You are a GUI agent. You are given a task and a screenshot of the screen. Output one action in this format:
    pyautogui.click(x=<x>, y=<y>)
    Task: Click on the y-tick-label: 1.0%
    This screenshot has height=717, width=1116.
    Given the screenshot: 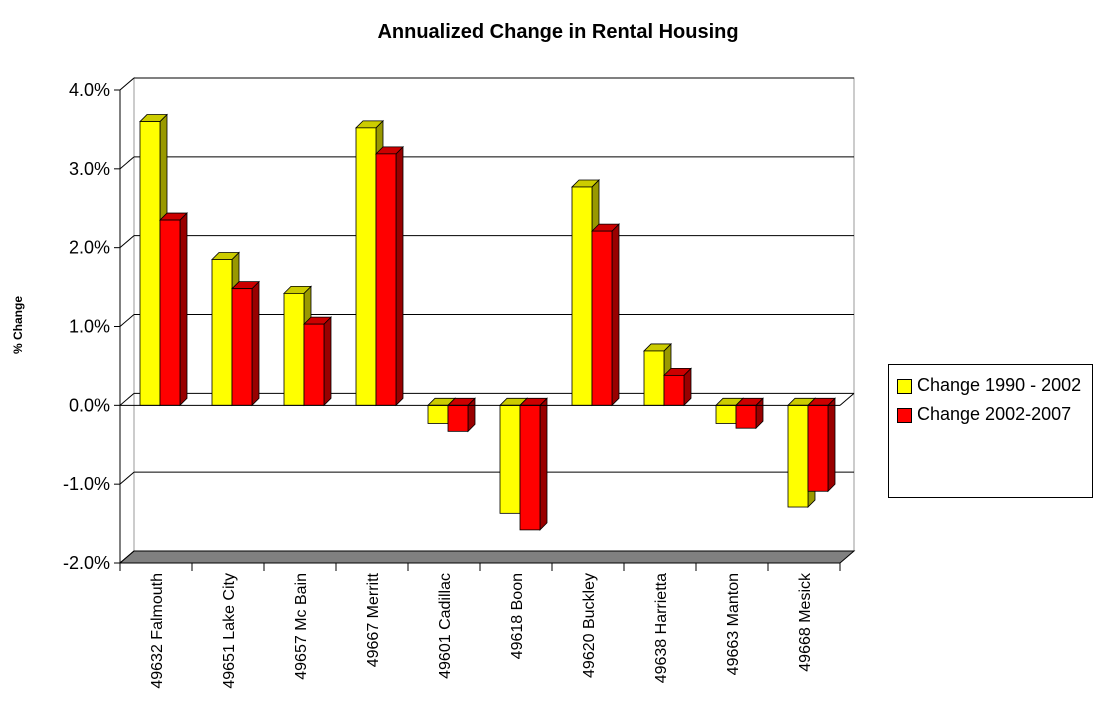 What is the action you would take?
    pyautogui.click(x=89, y=327)
    